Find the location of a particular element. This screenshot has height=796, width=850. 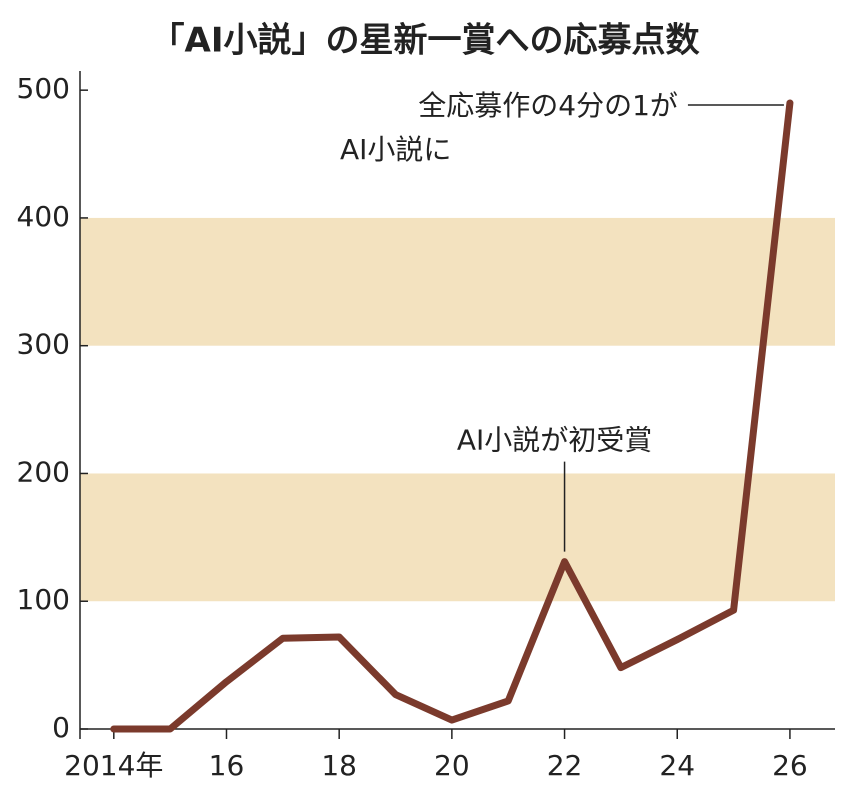

x-tick-label: 2014年 is located at coordinates (113, 765).